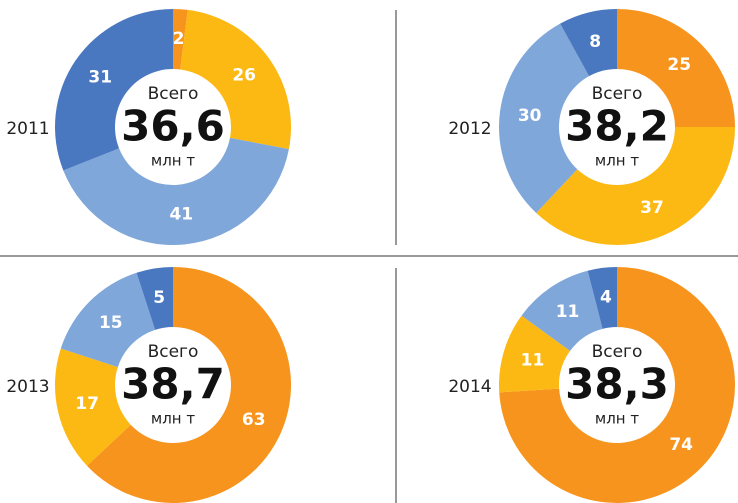 The height and width of the screenshot is (503, 738). What do you see at coordinates (27, 387) in the screenshot?
I see `year-label: 2013` at bounding box center [27, 387].